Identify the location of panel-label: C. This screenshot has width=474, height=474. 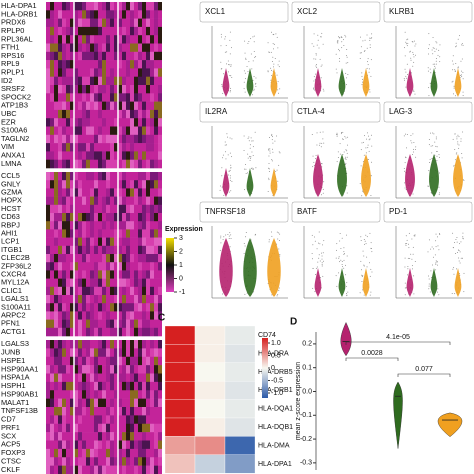
(161, 318).